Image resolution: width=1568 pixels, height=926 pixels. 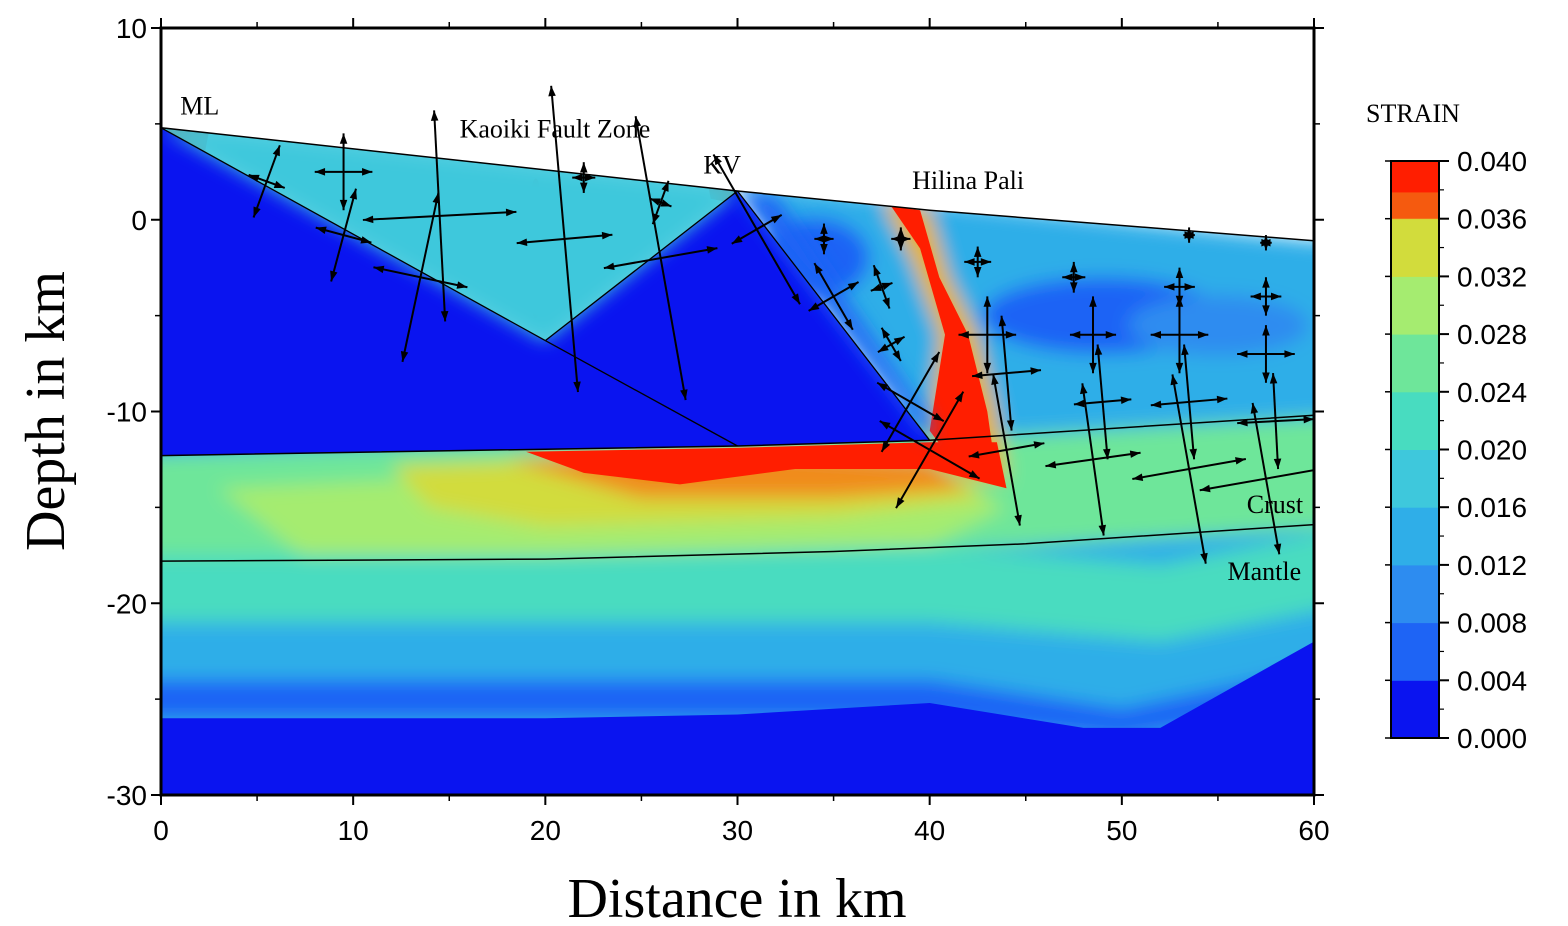 What do you see at coordinates (737, 718) in the screenshot?
I see `field-deep-layer` at bounding box center [737, 718].